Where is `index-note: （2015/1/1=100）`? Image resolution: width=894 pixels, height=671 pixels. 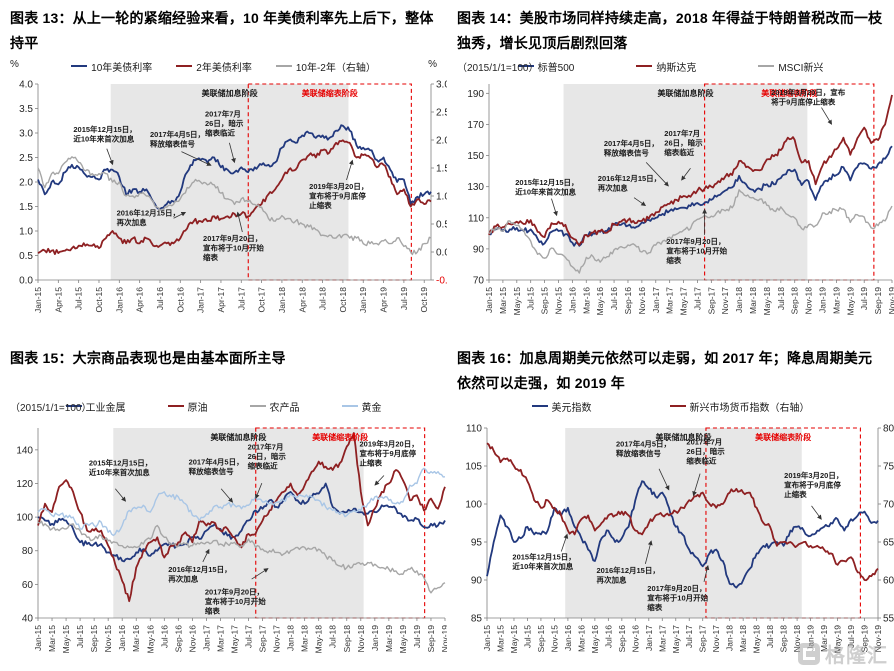 index-note: （2015/1/1=100） is located at coordinates (498, 68).